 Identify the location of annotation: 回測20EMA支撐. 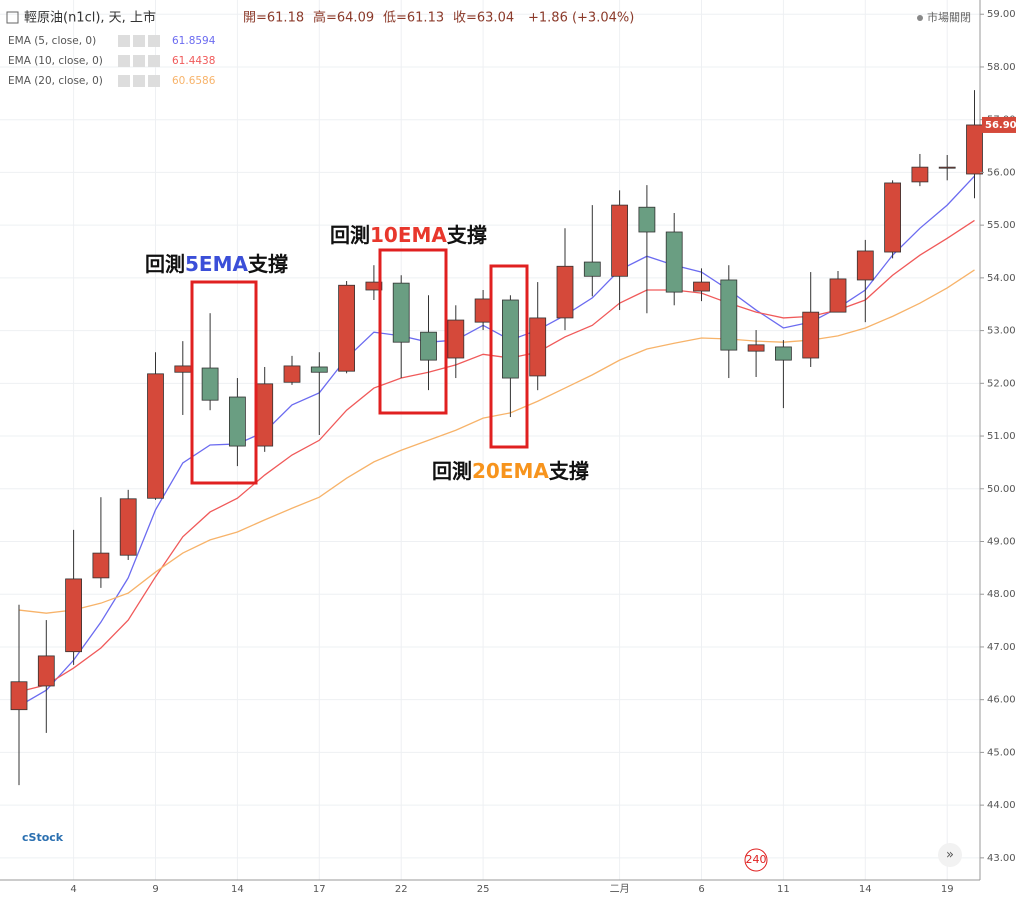
(510, 471).